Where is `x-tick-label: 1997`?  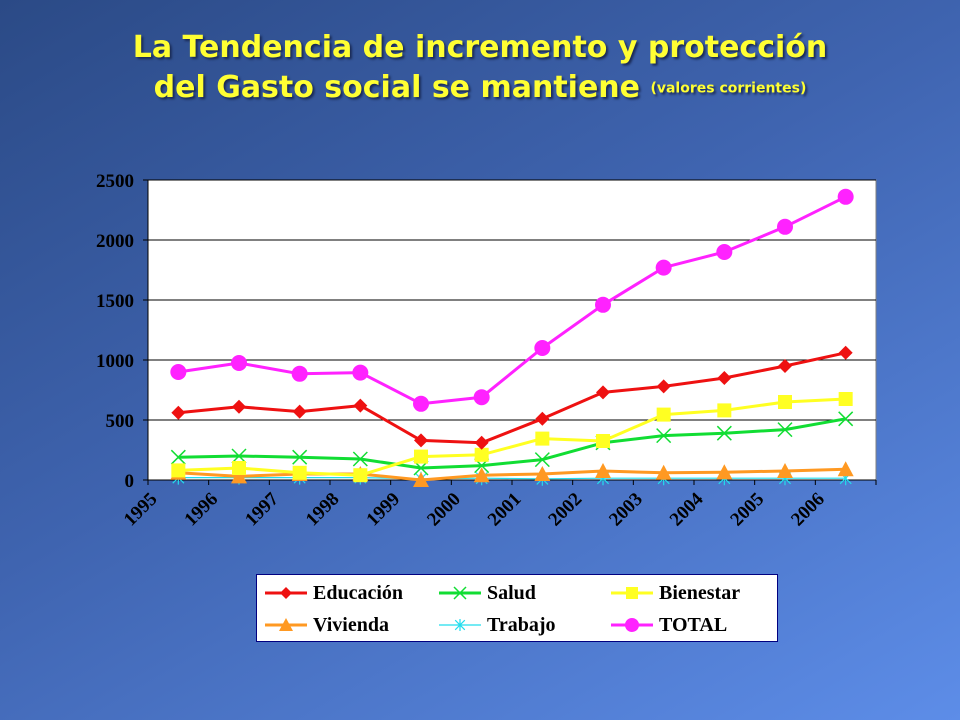
x-tick-label: 1997 is located at coordinates (262, 509).